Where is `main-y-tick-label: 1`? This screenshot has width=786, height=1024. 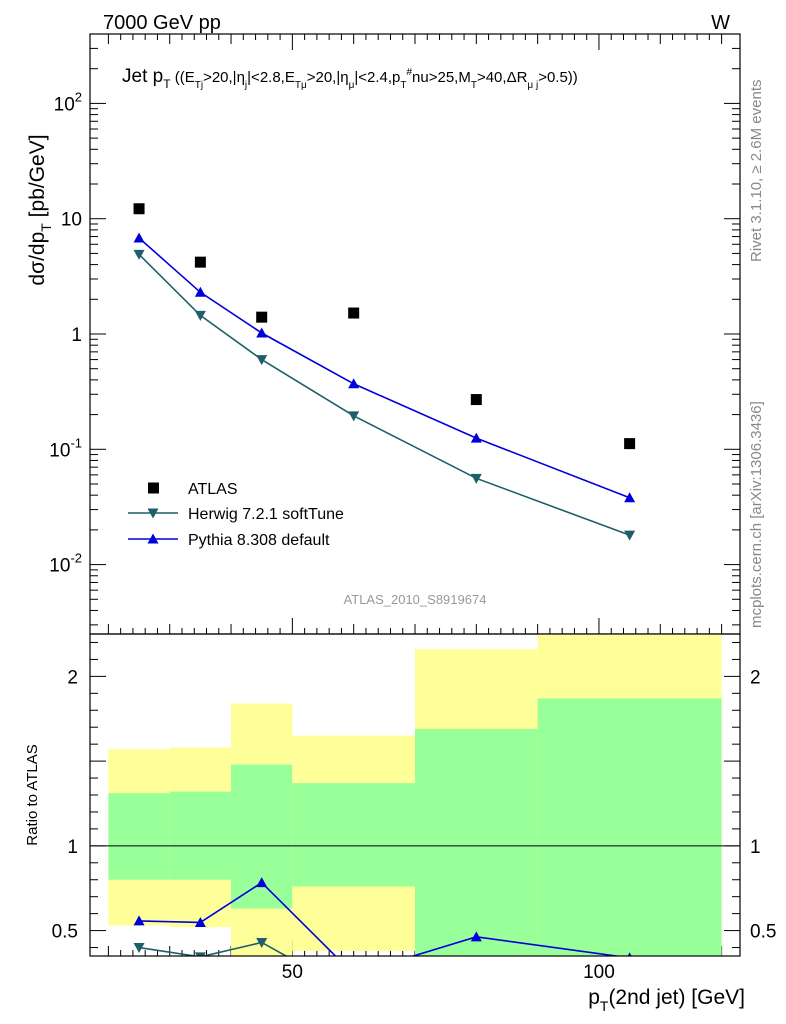 main-y-tick-label: 1 is located at coordinates (76, 335).